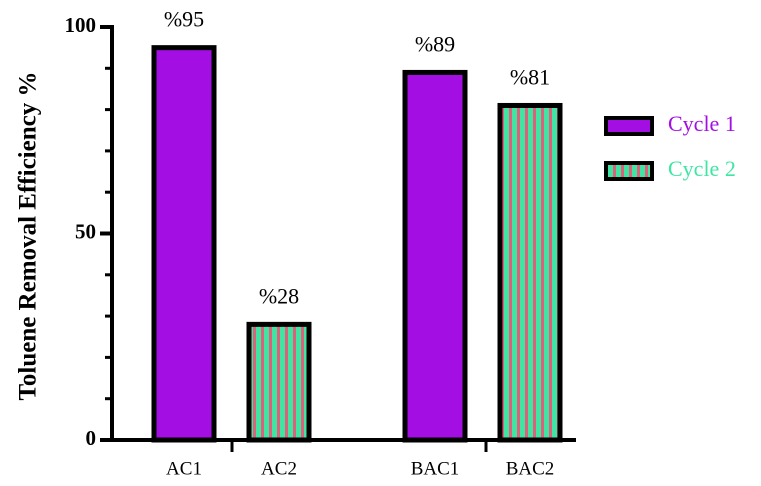  Describe the element at coordinates (81, 25) in the screenshot. I see `y-tick-label: 100` at that location.